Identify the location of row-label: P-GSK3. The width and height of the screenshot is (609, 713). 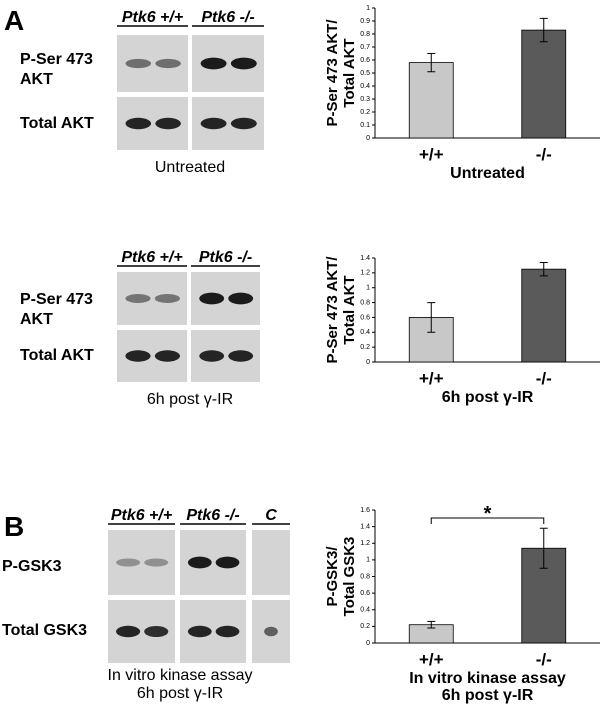
(32, 566).